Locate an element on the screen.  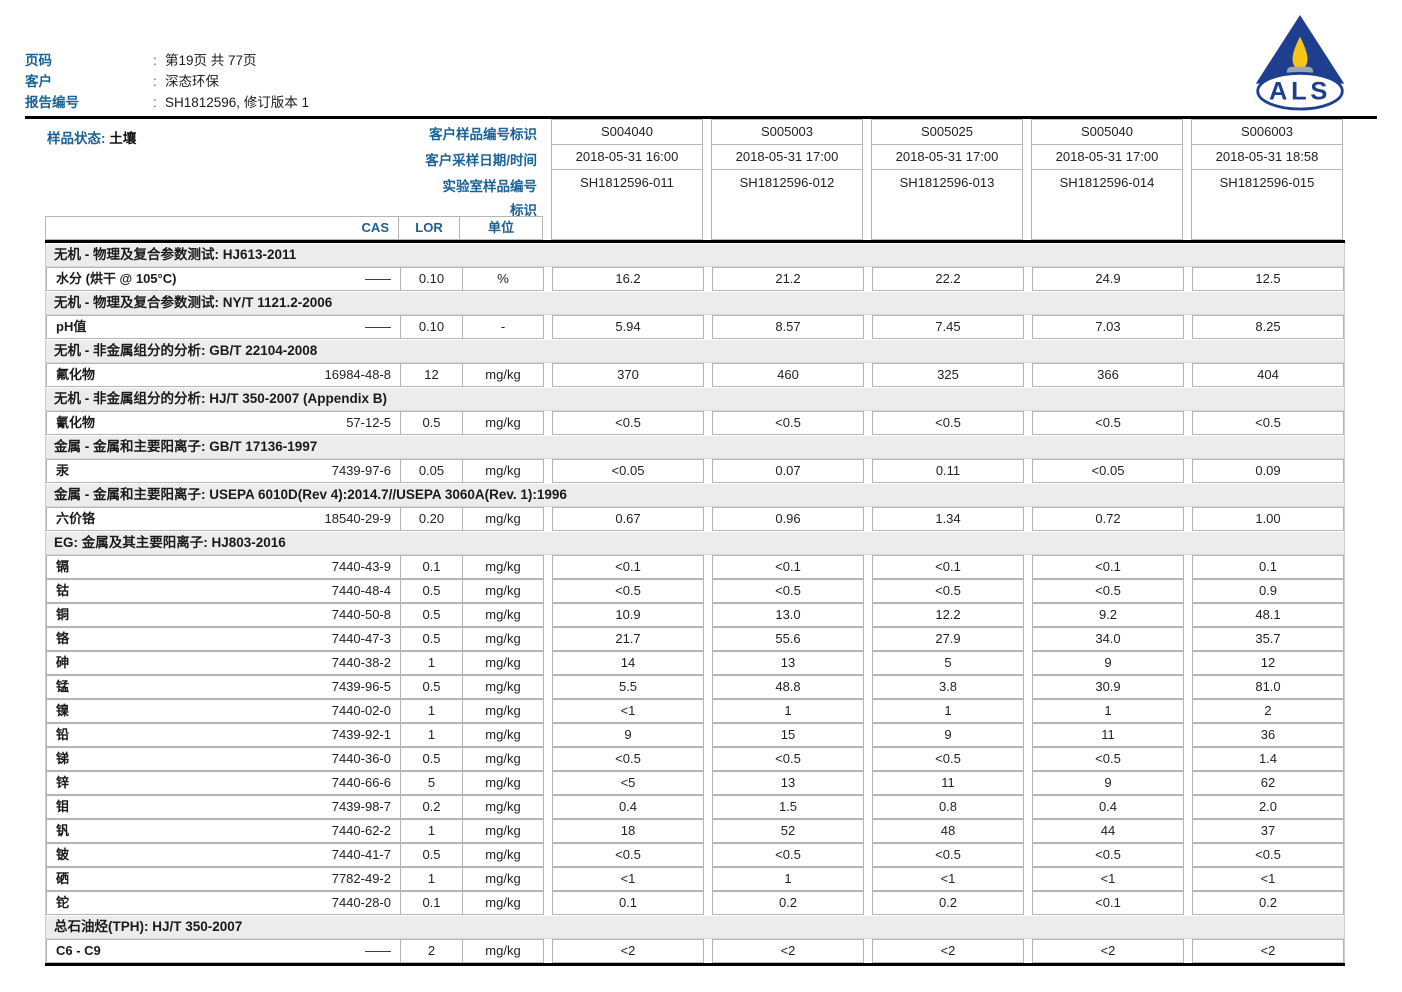
analyte-row: 镍 7440-02-0 1 mg/kg <1 1 1 1 2 is located at coordinates (695, 711).